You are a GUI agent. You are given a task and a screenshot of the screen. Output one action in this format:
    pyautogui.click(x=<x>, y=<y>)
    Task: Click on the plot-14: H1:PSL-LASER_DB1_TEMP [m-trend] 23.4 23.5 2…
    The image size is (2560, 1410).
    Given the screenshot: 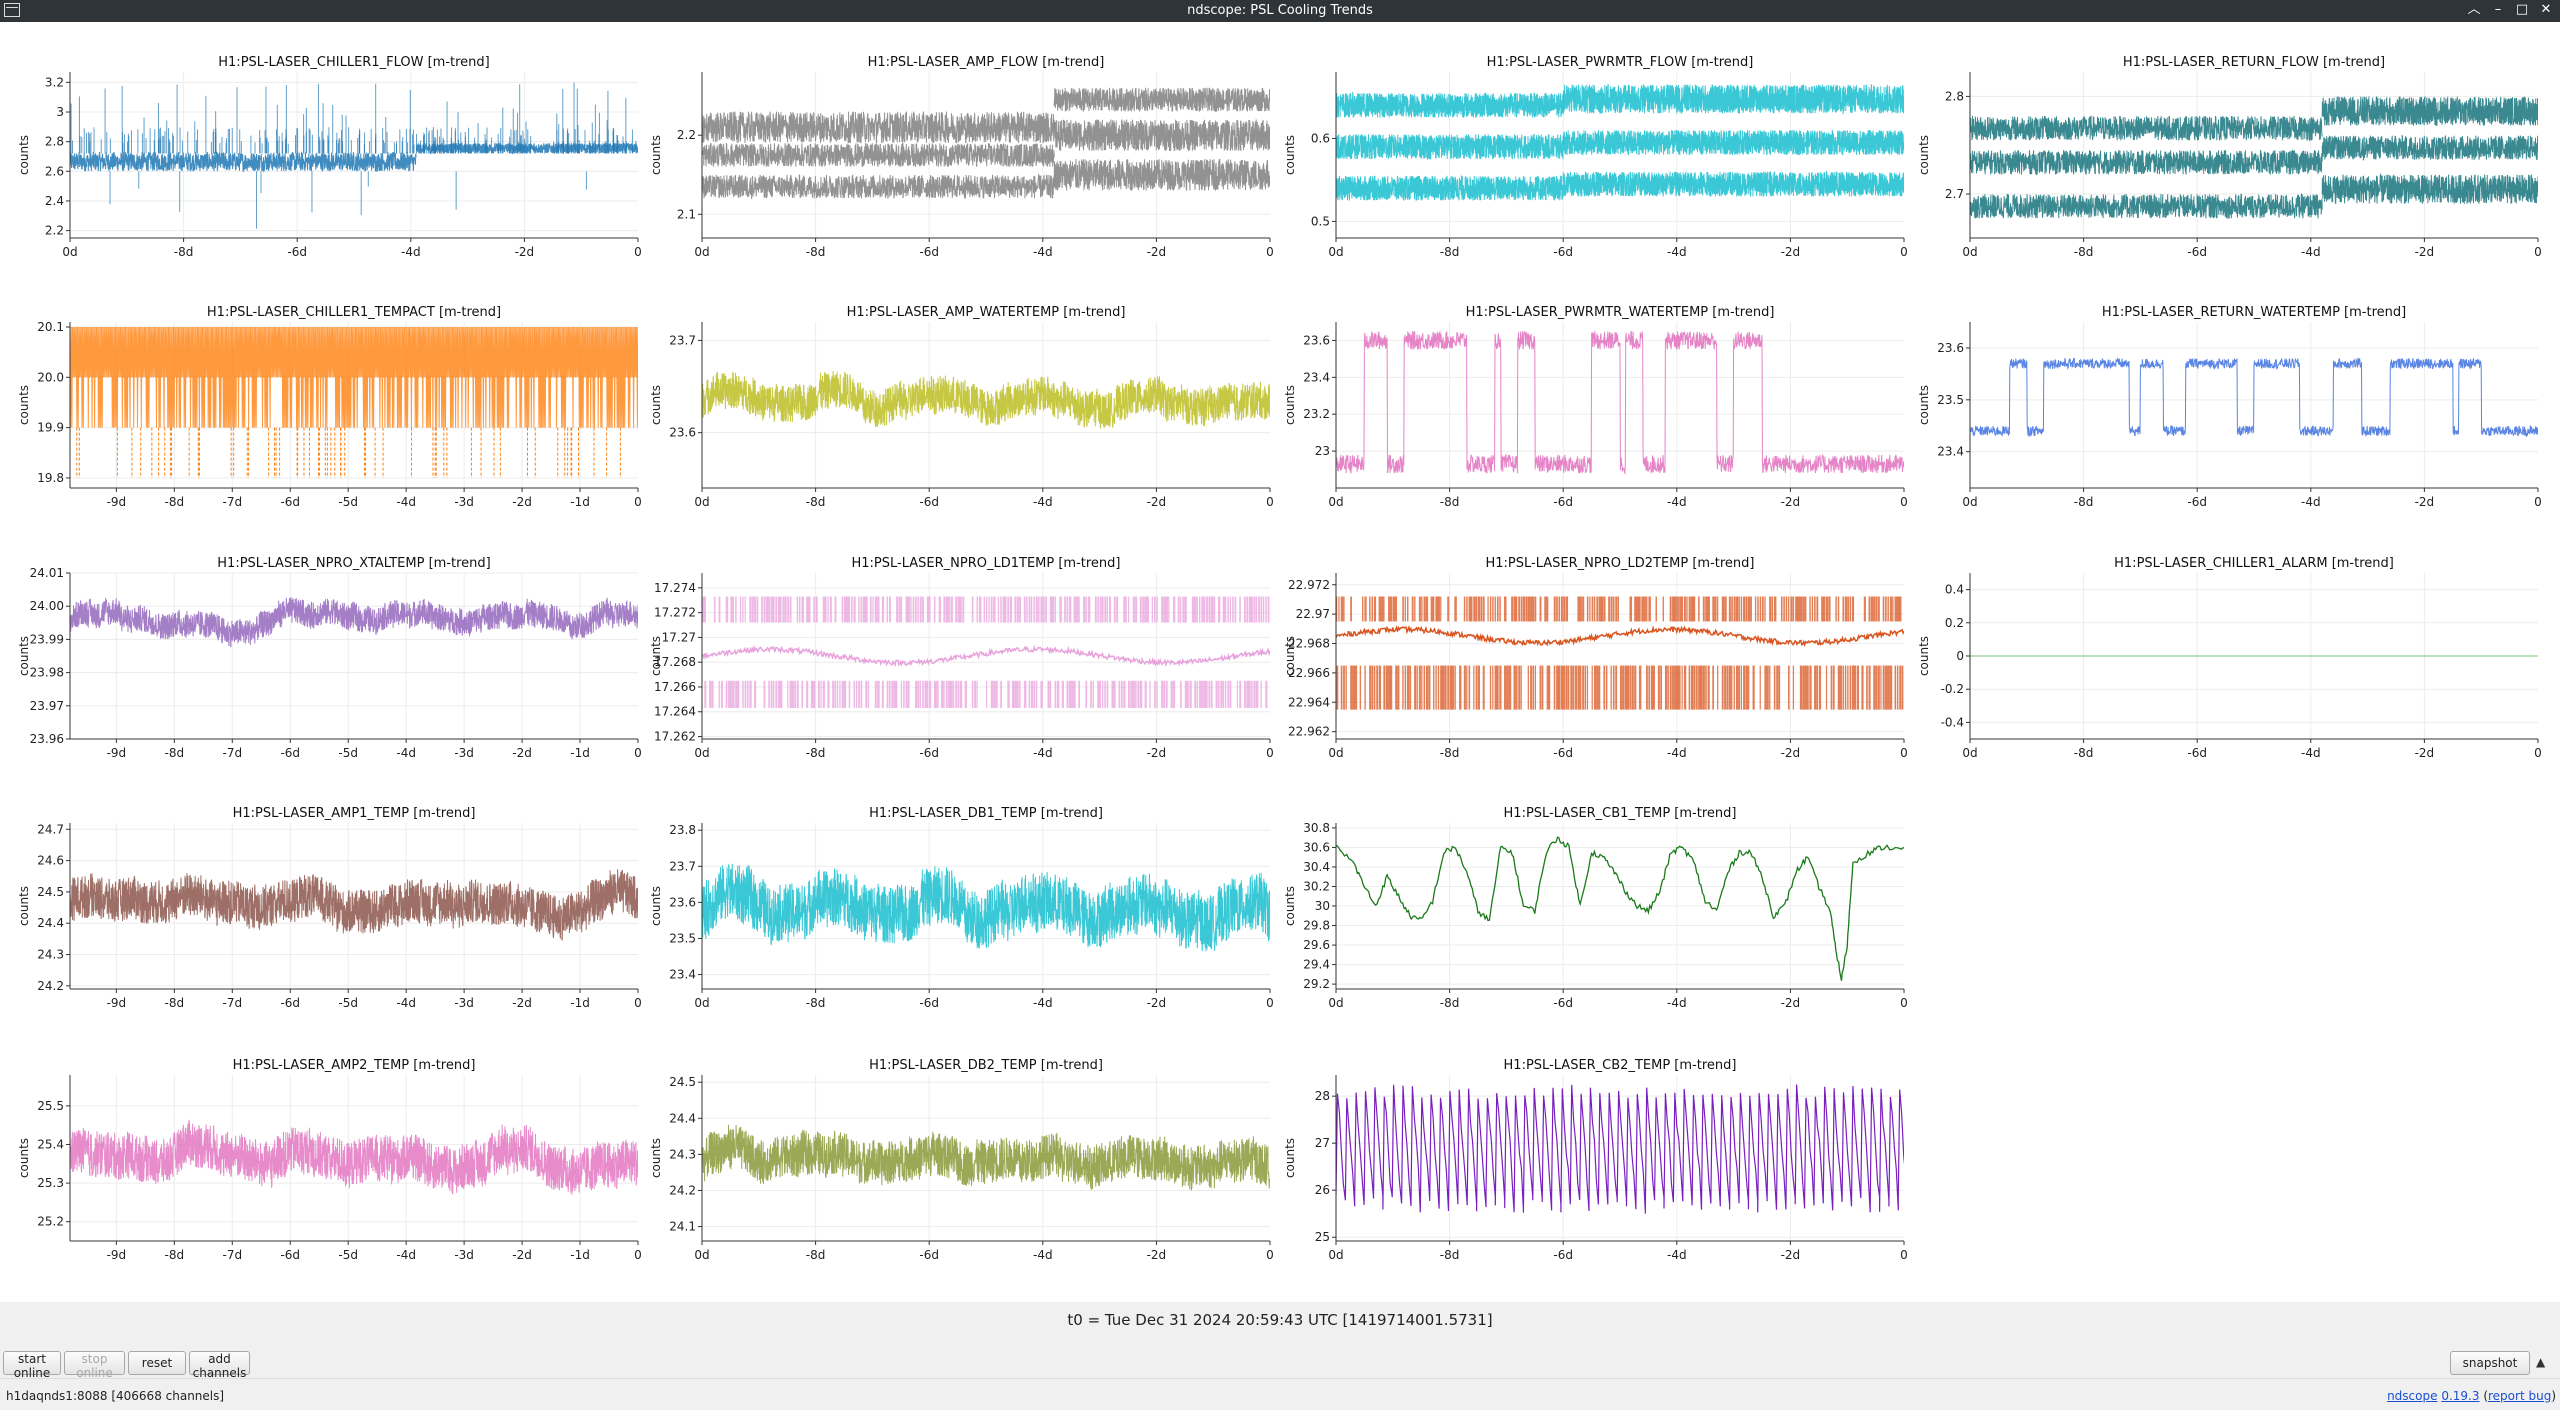 What is the action you would take?
    pyautogui.click(x=961, y=908)
    